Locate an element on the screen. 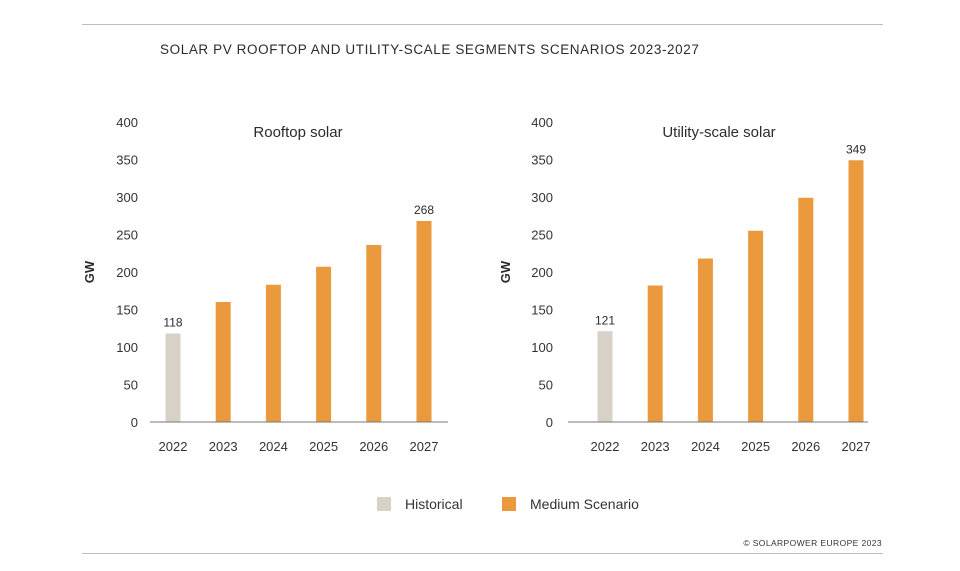  legend-medium-scenario: Medium Scenario is located at coordinates (570, 504).